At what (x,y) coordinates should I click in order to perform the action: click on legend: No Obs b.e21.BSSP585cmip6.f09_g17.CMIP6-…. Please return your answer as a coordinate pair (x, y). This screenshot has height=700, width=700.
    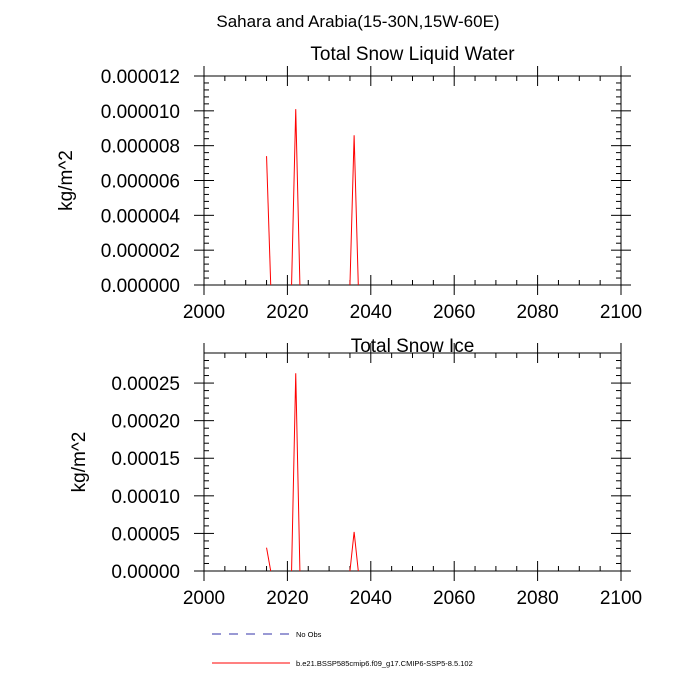
    Looking at the image, I should click on (342, 649).